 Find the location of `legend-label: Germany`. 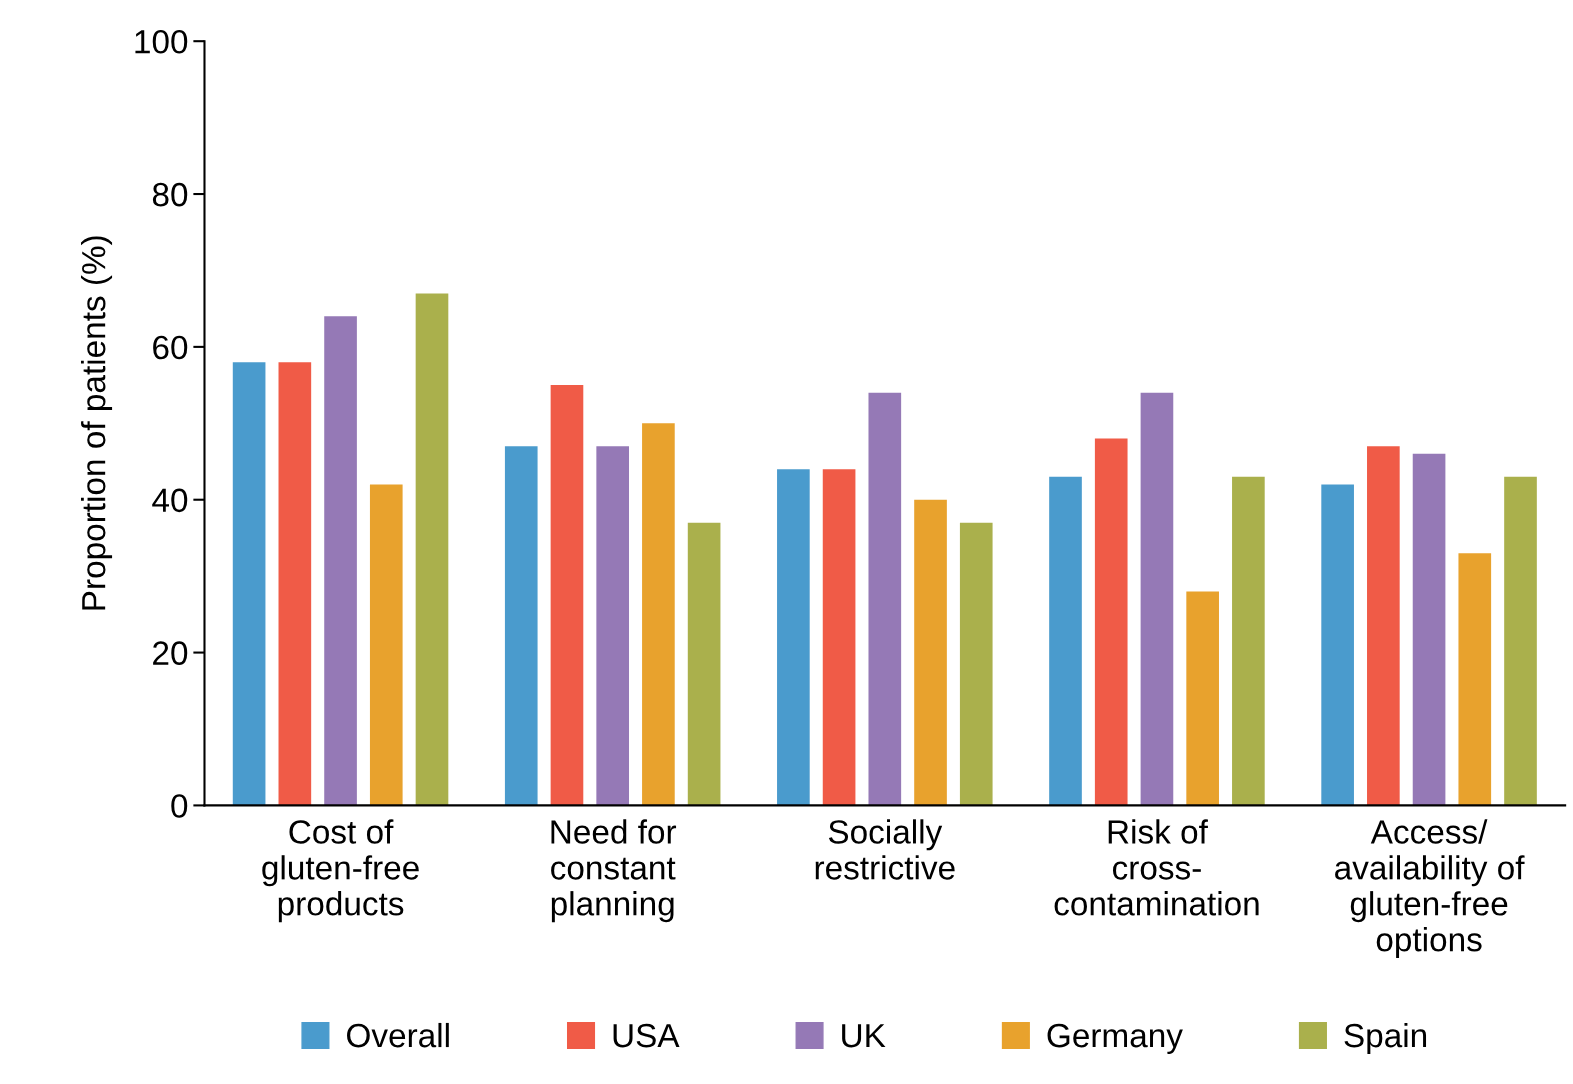

legend-label: Germany is located at coordinates (1115, 1038).